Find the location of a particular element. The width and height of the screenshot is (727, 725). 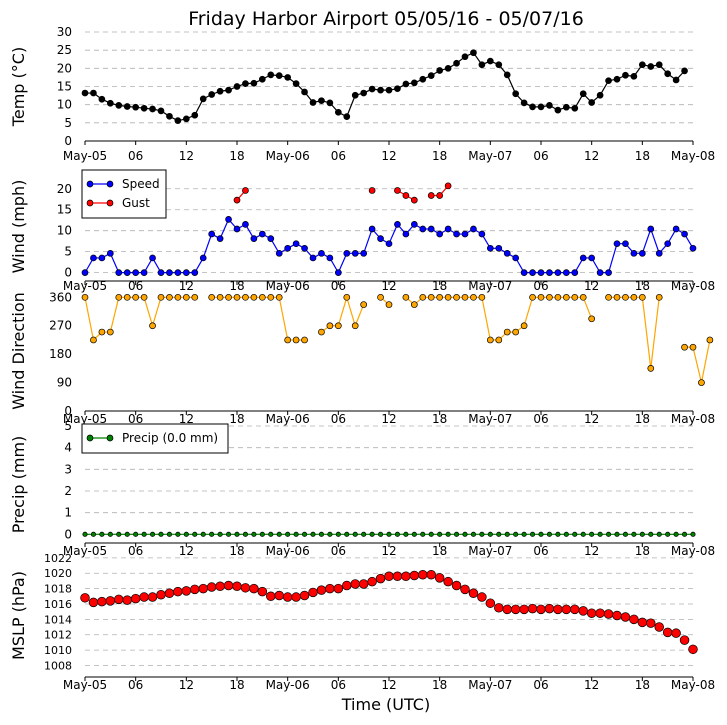

mslp-xtick-label: May-07 is located at coordinates (490, 685).